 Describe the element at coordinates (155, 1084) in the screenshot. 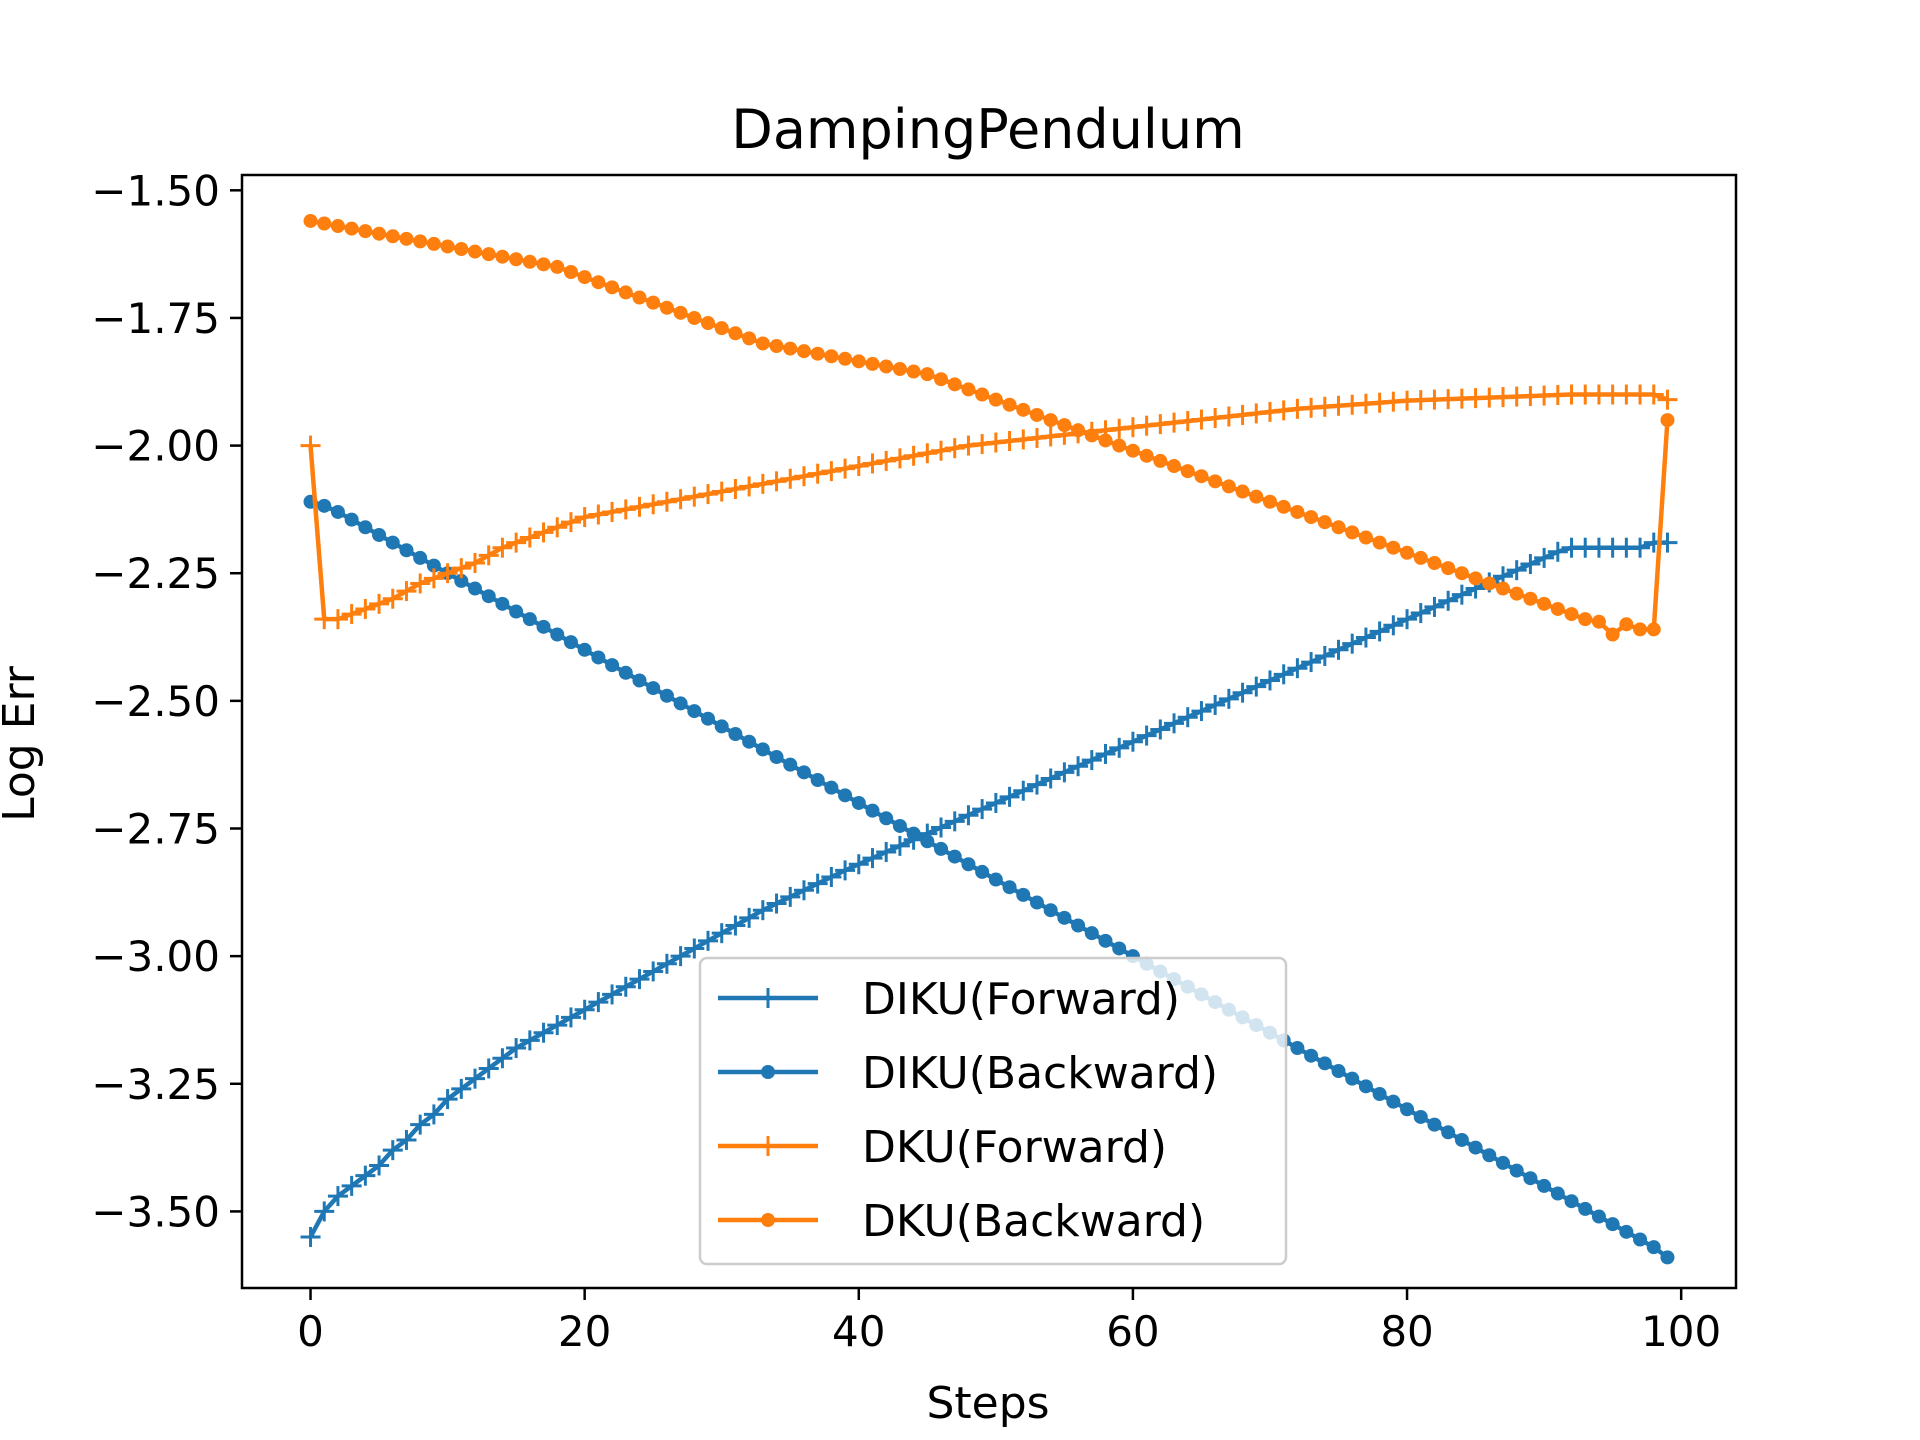

I see `y-tick-label: −3.25` at that location.